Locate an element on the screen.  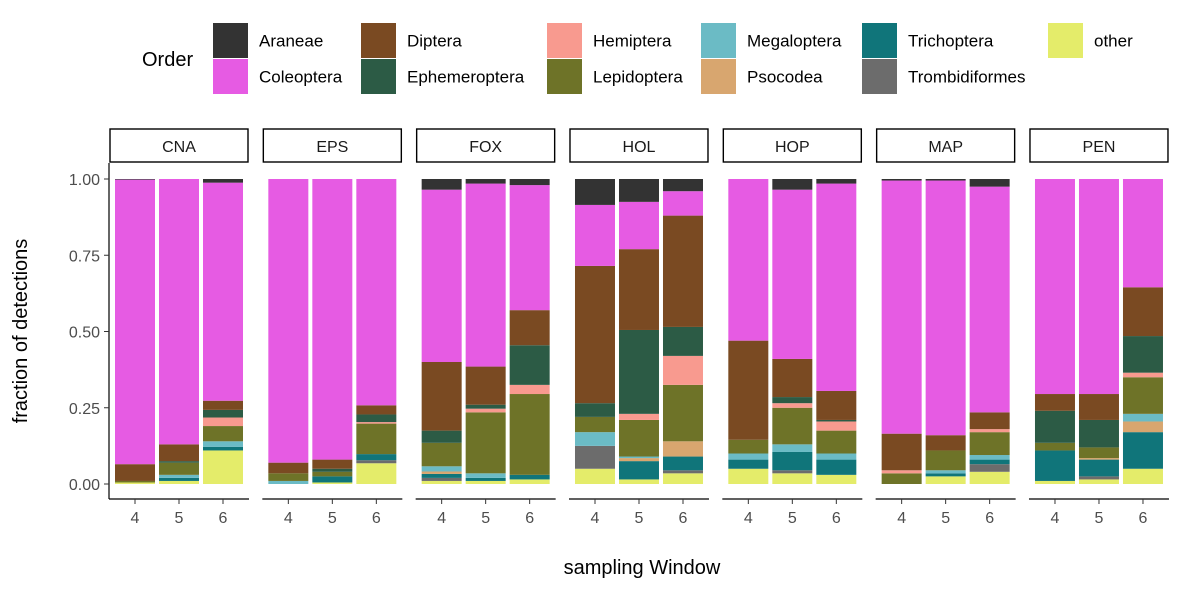
legend-label-trombidiformes: Trombidiformes is located at coordinates (966, 77).